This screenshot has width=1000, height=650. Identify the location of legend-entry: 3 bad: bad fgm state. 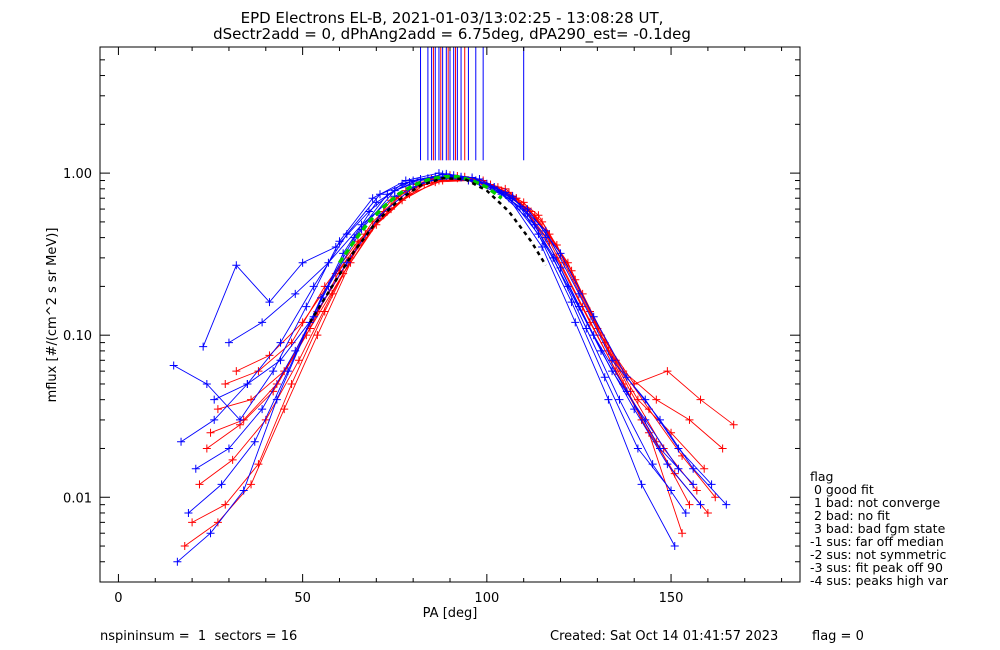
(878, 528).